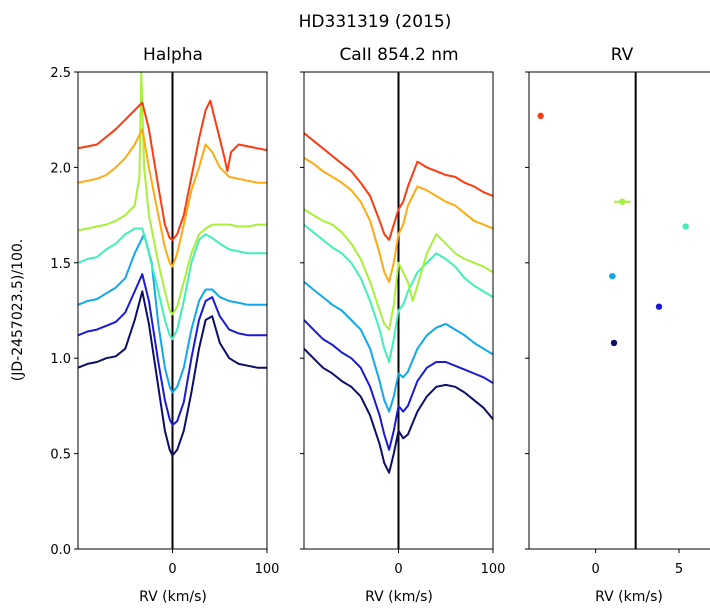 The height and width of the screenshot is (608, 710). Describe the element at coordinates (60, 550) in the screenshot. I see `panel-halpha-ytick-label: 0.0` at that location.